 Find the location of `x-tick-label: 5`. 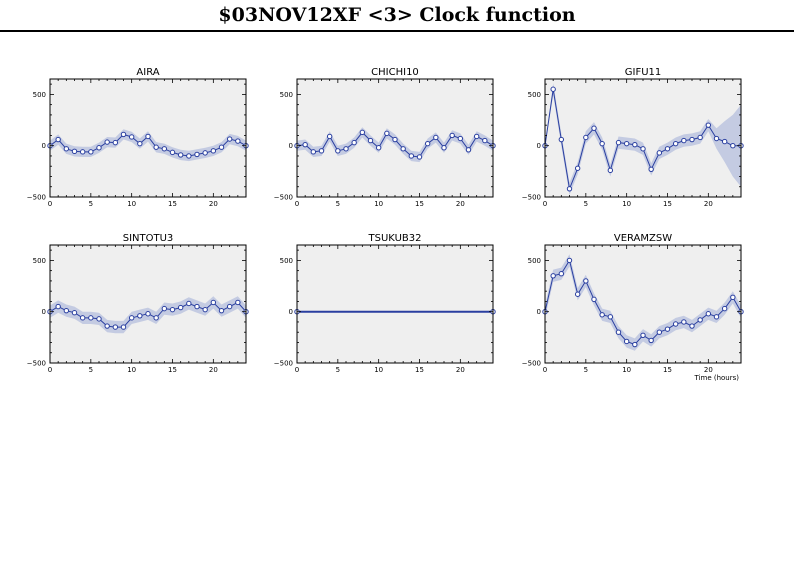

x-tick-label: 5 is located at coordinates (338, 370).